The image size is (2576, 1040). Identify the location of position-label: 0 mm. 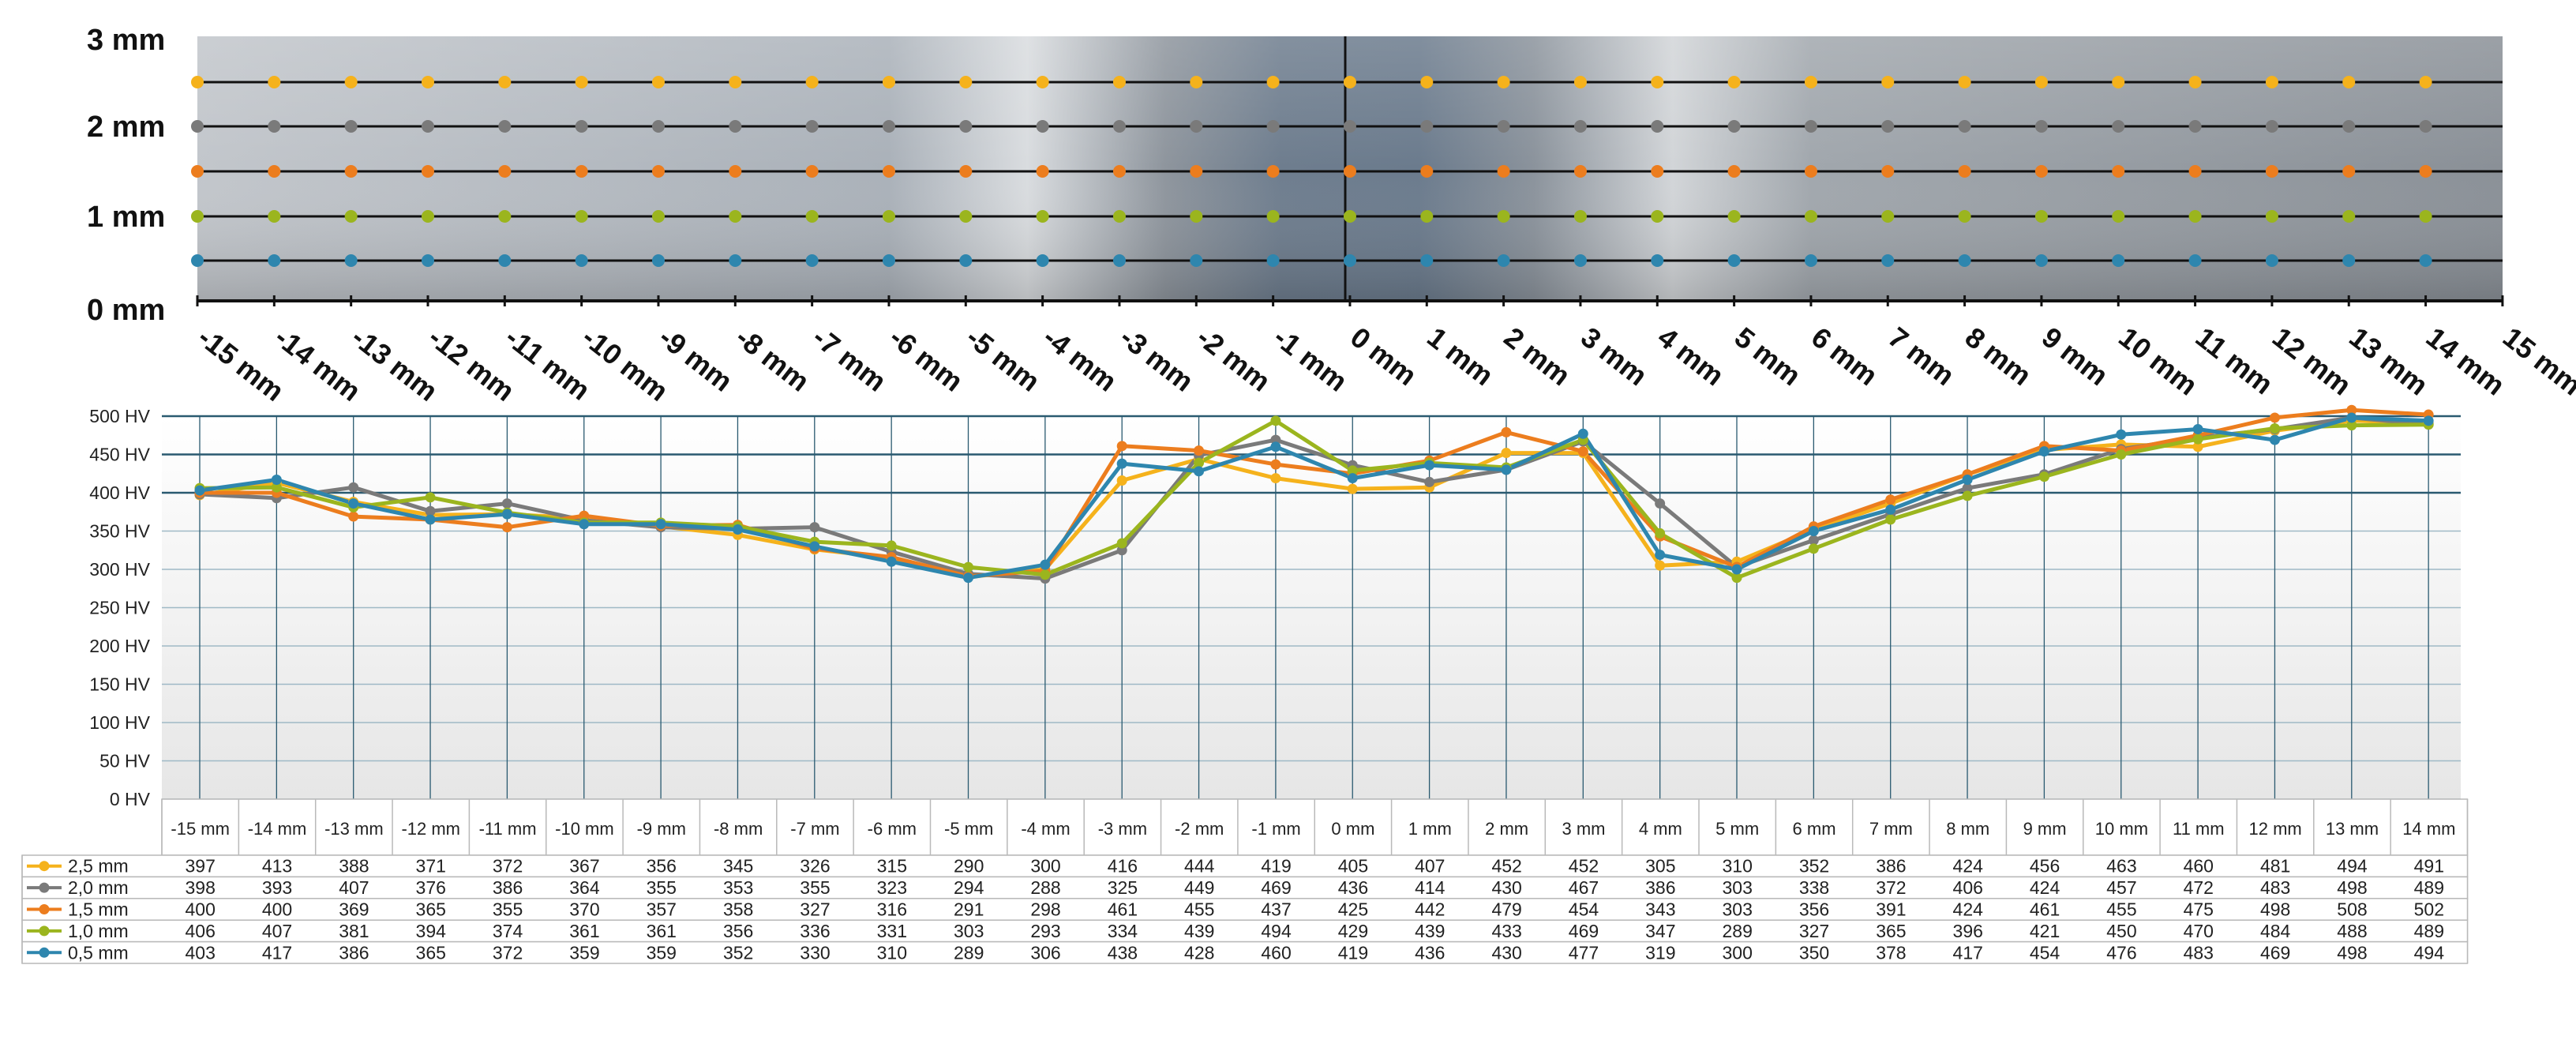
(1383, 356).